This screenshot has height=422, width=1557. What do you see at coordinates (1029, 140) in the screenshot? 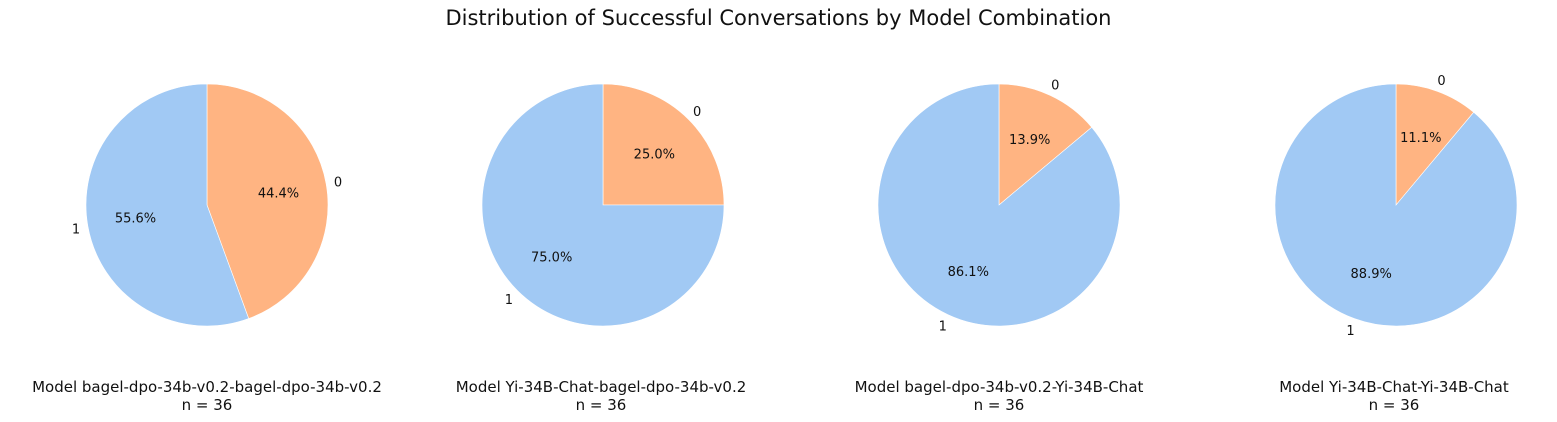
I see `pie-3-percent-label-0: 13.9%` at bounding box center [1029, 140].